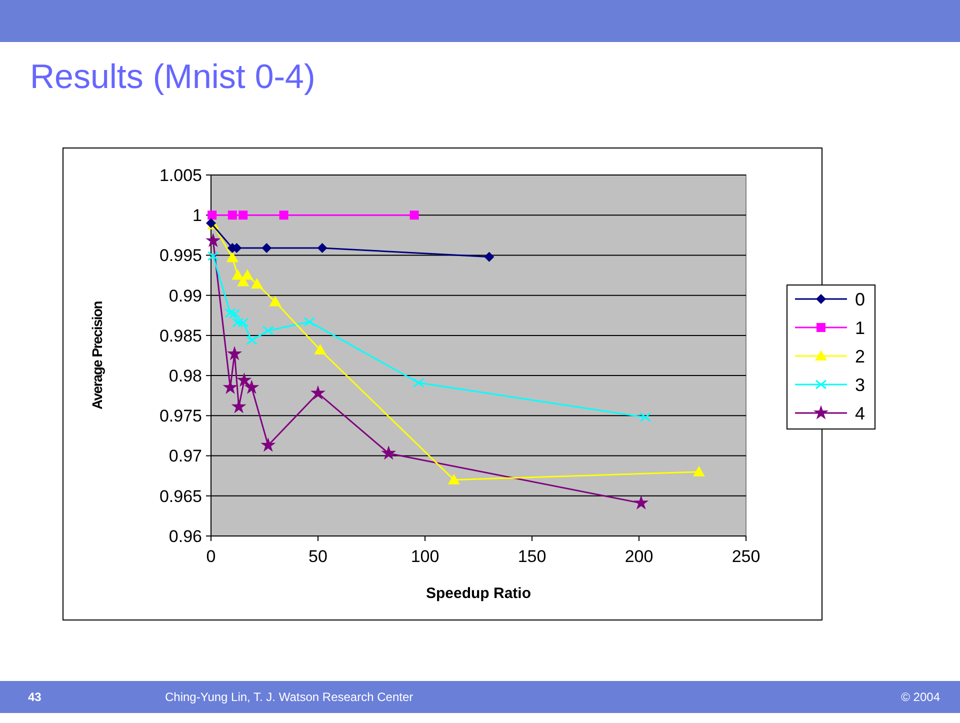  What do you see at coordinates (860, 328) in the screenshot?
I see `legend-label: 1` at bounding box center [860, 328].